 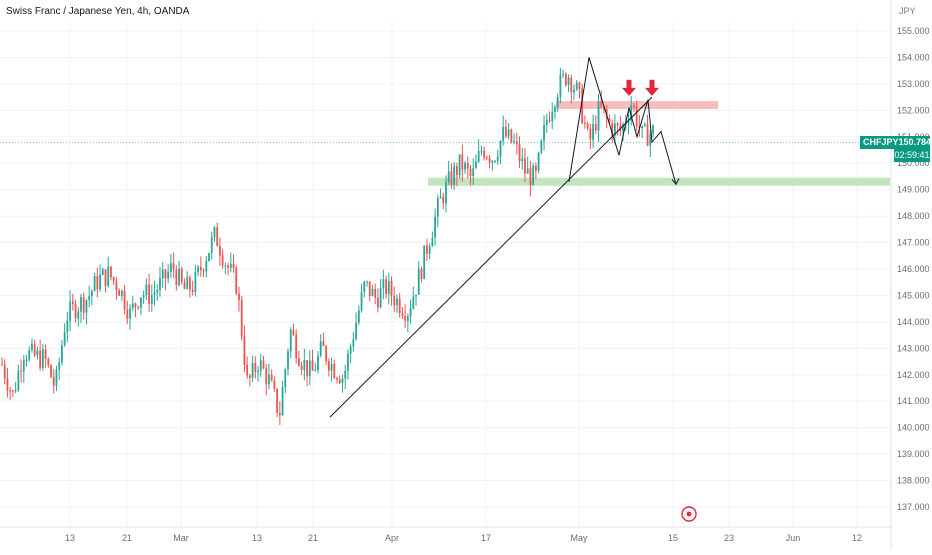 What do you see at coordinates (622, 121) in the screenshot?
I see `projection-line` at bounding box center [622, 121].